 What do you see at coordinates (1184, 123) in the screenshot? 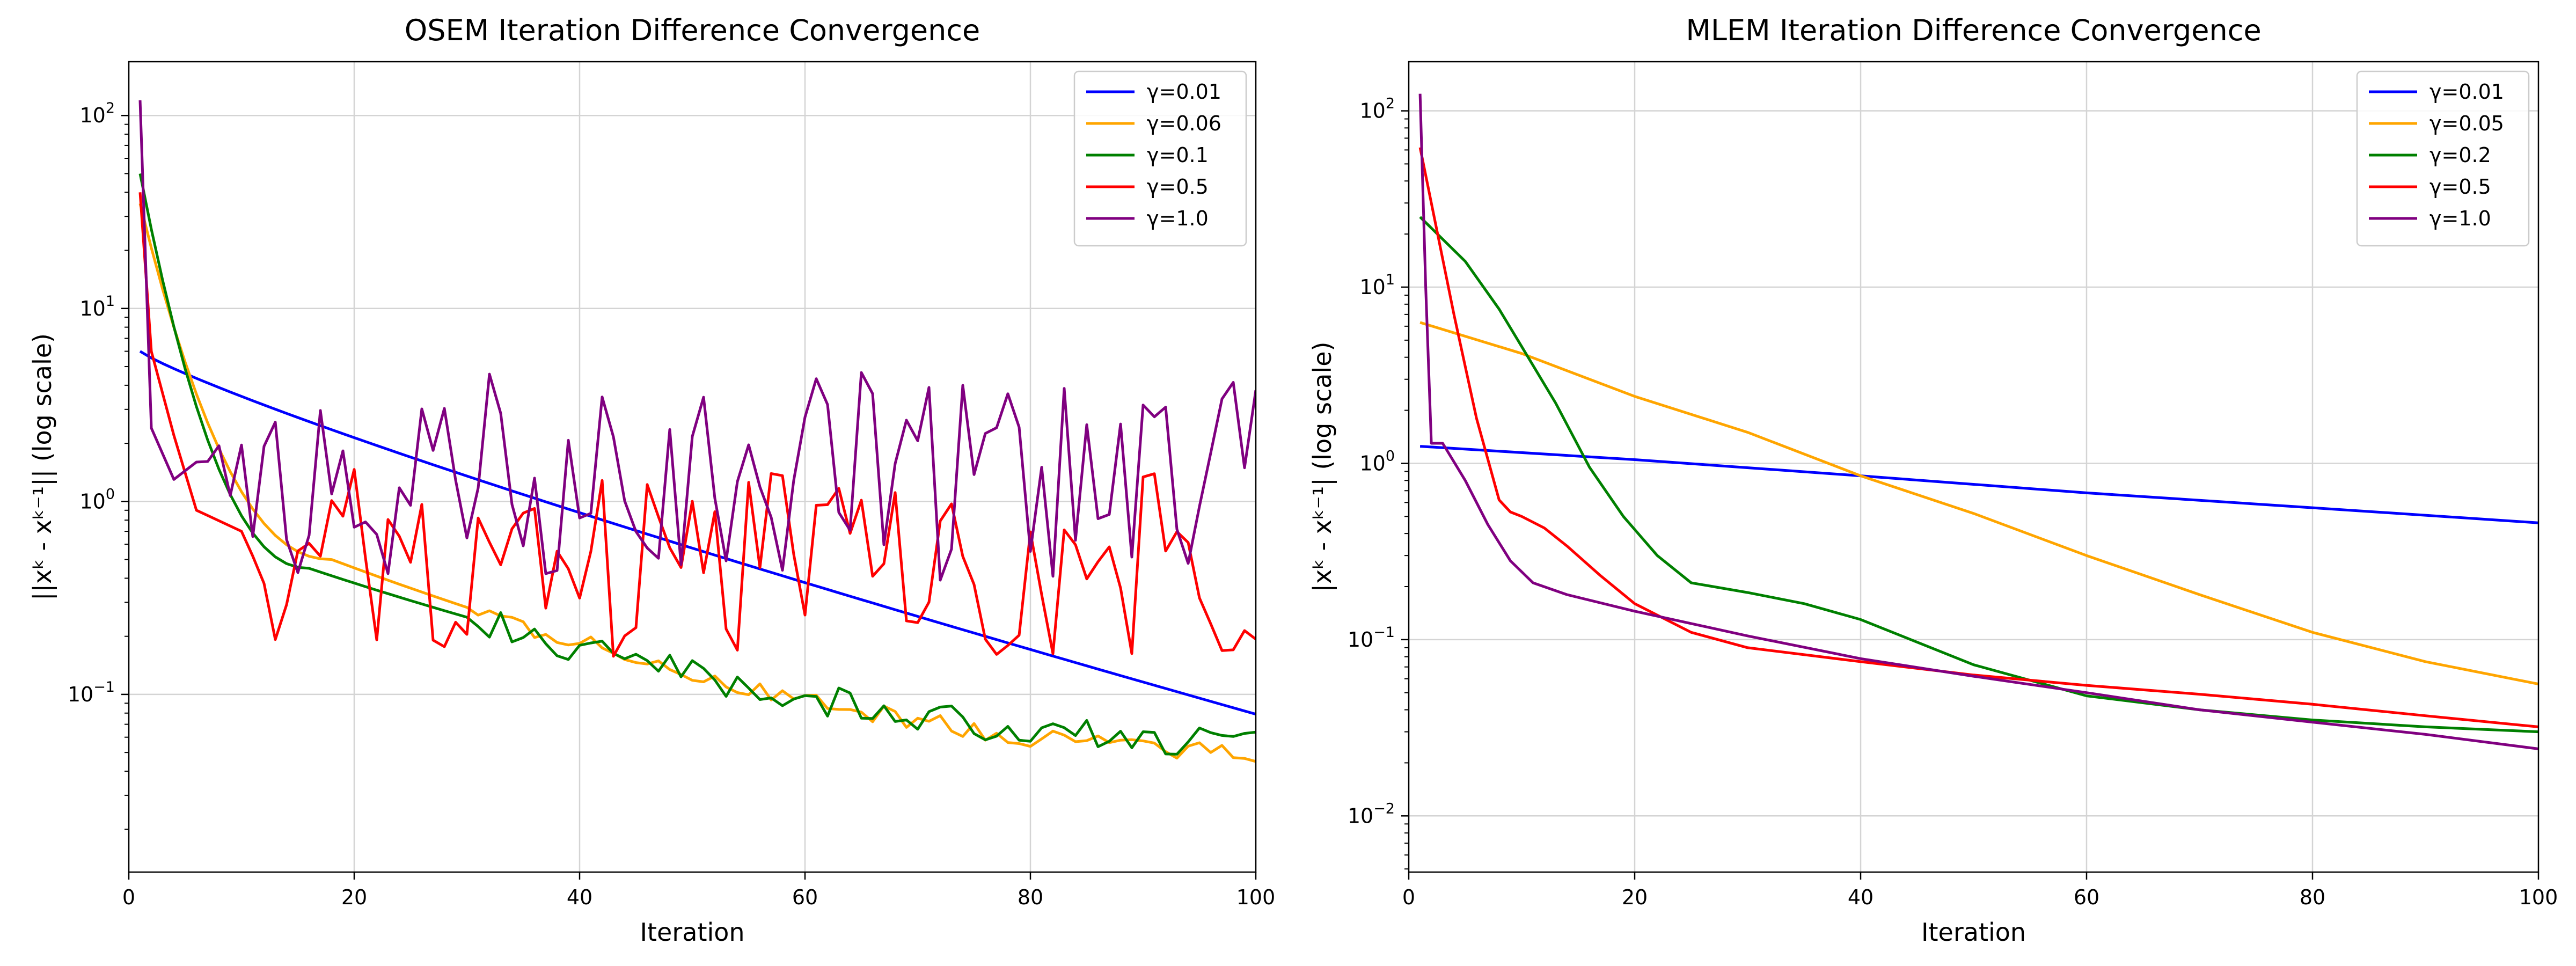
I see `legend-label: γ=0.06` at bounding box center [1184, 123].